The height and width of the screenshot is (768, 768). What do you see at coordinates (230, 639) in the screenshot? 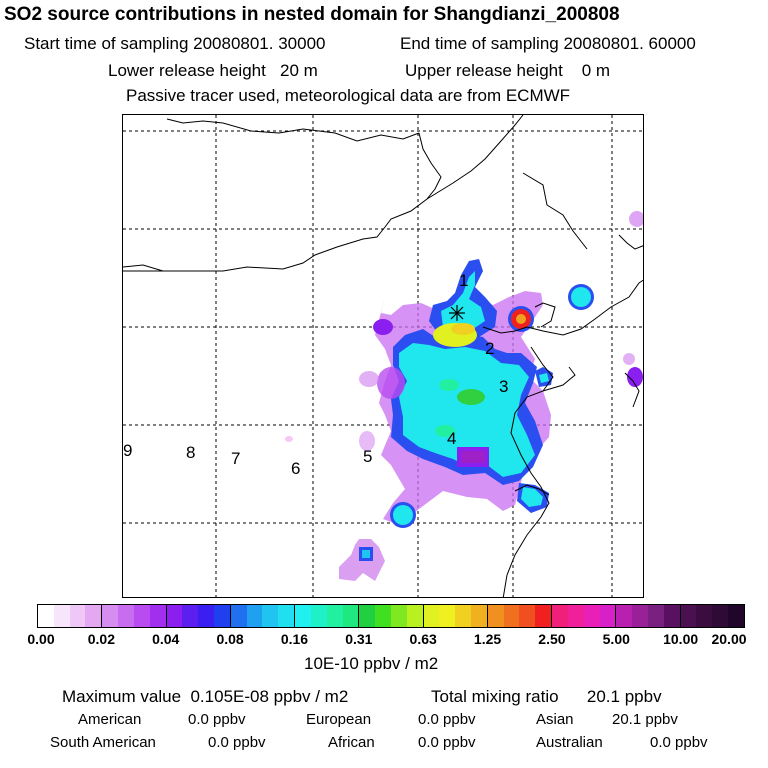
I see `legend-tick-label: 0.08` at bounding box center [230, 639].